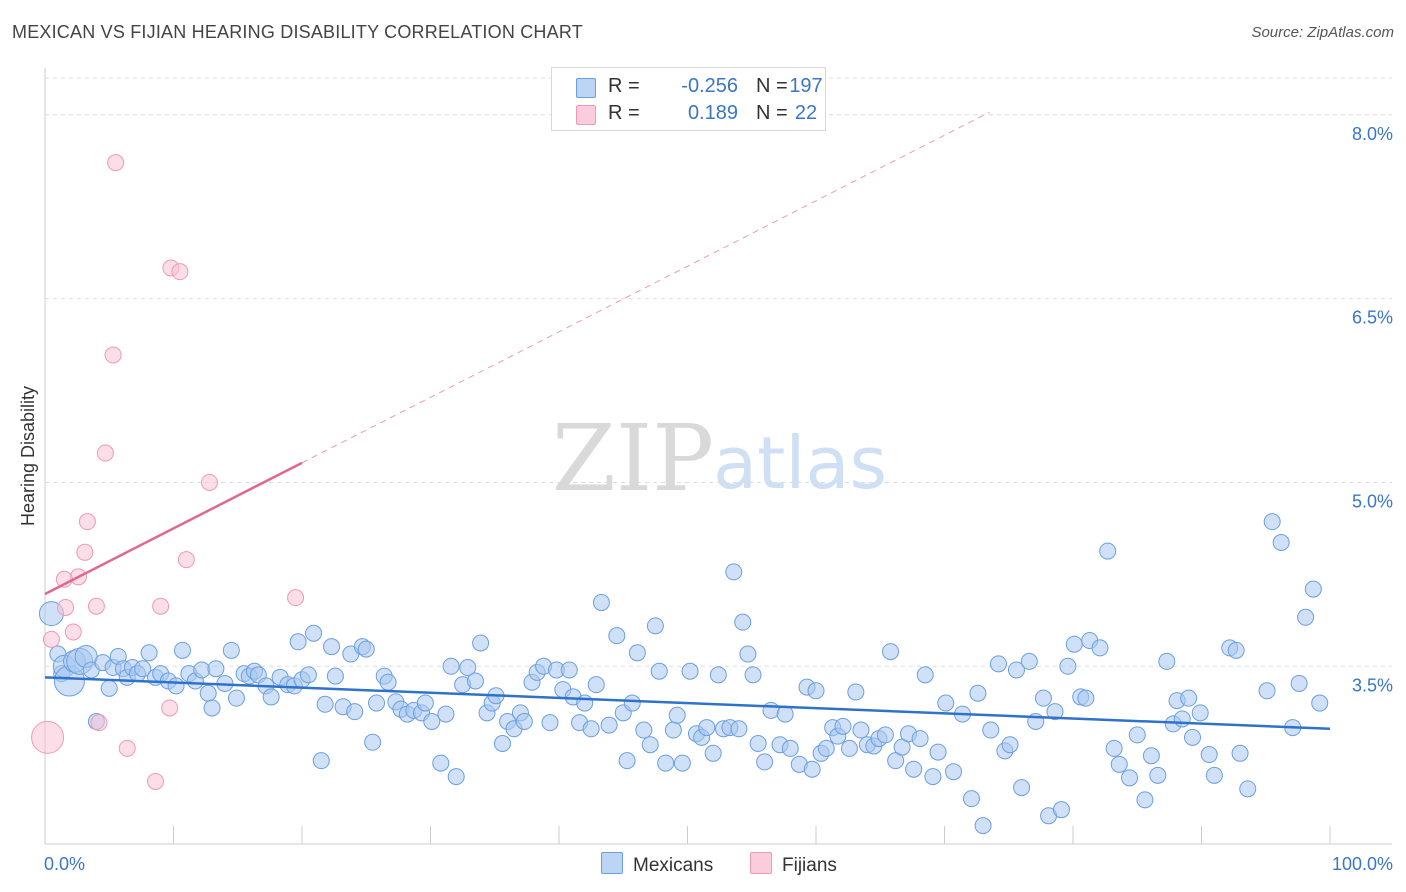  What do you see at coordinates (586, 115) in the screenshot?
I see `legend-swatch-fijians` at bounding box center [586, 115].